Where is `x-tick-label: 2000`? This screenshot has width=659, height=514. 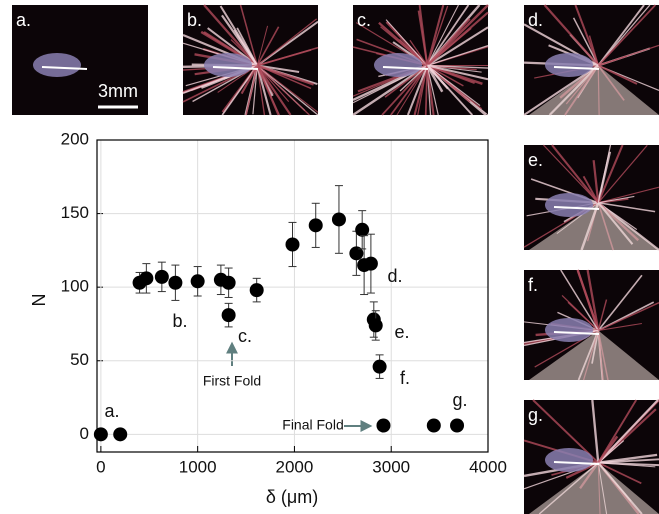
x-tick-label: 2000 is located at coordinates (295, 466).